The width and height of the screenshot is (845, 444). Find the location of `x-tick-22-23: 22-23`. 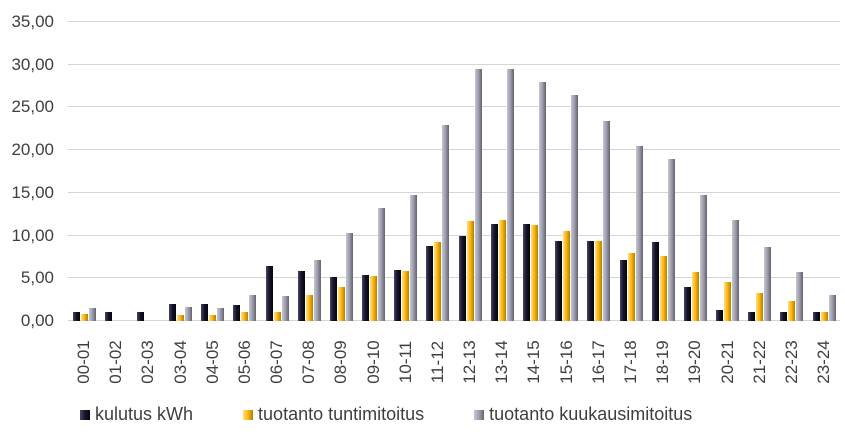

x-tick-22-23: 22-23 is located at coordinates (791, 362).